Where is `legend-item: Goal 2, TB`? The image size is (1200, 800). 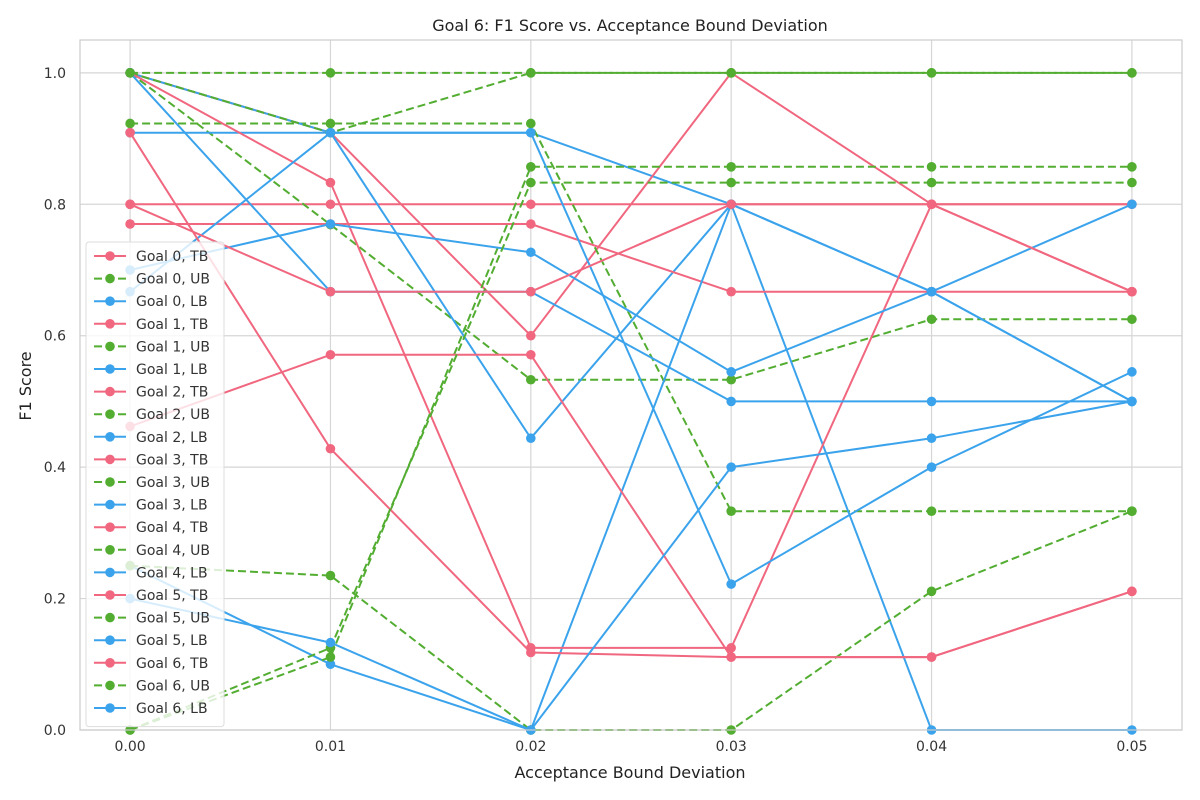
legend-item: Goal 2, TB is located at coordinates (151, 393).